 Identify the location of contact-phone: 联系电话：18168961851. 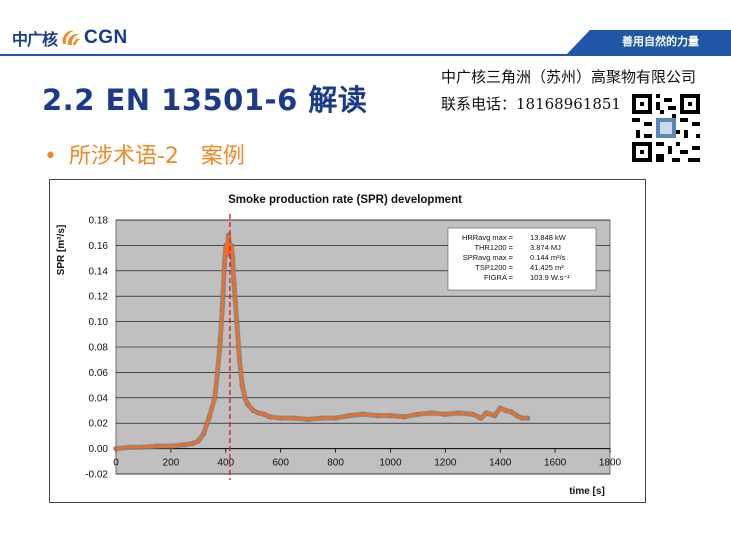
(531, 104).